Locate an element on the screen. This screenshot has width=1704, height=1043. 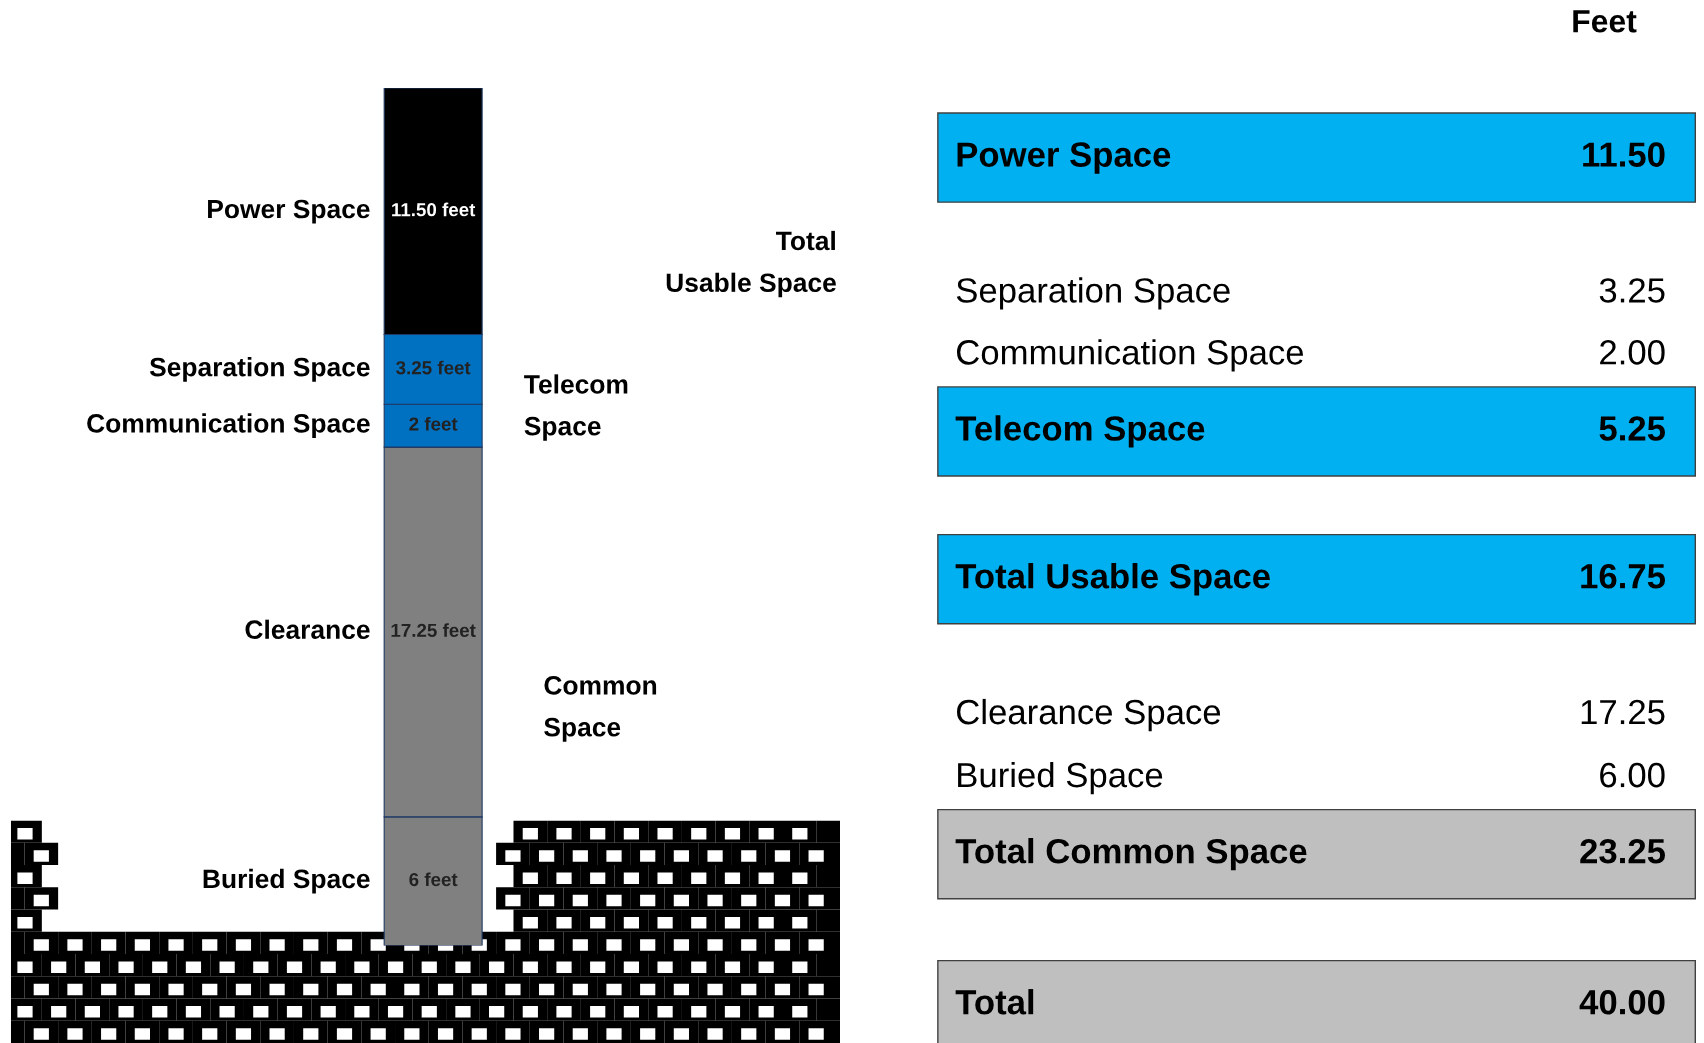
category-label: Buried Space is located at coordinates (1060, 778).